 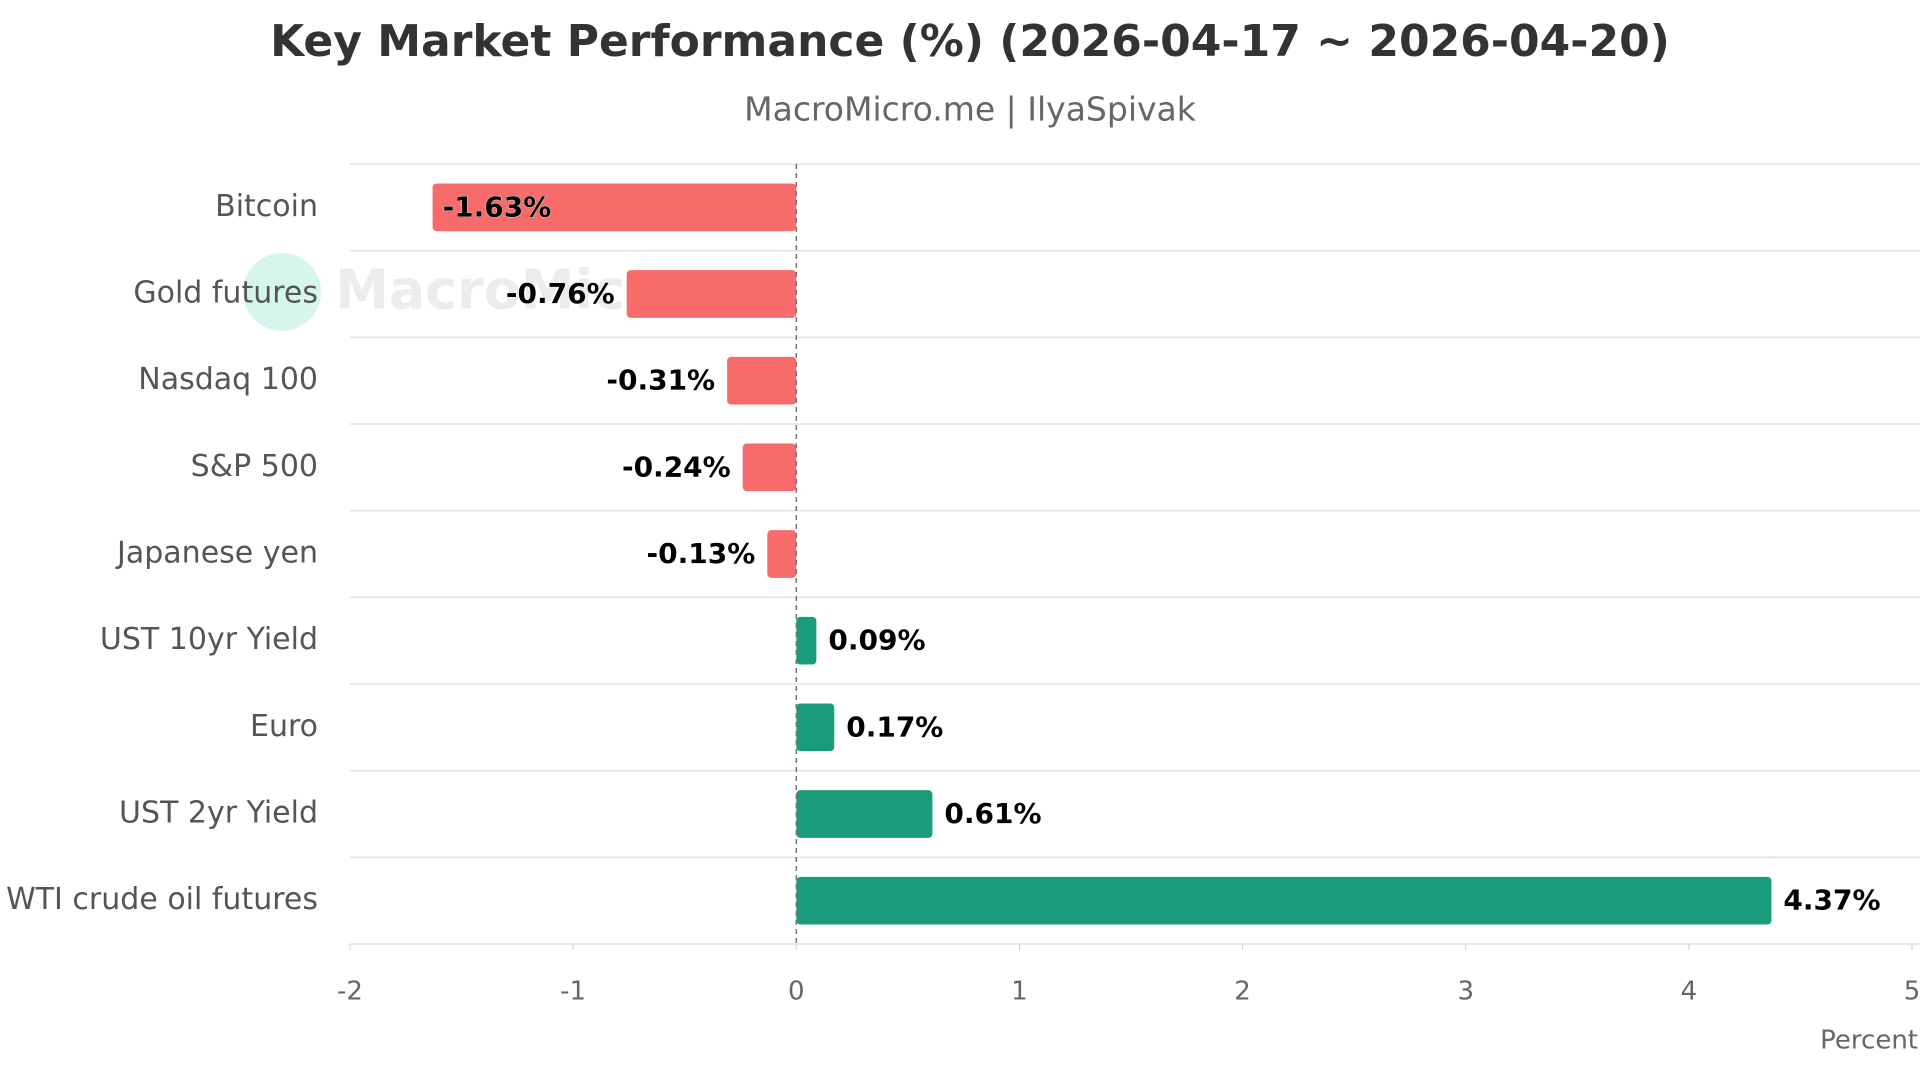 I want to click on y-tick-label: Gold futures, so click(x=225, y=293).